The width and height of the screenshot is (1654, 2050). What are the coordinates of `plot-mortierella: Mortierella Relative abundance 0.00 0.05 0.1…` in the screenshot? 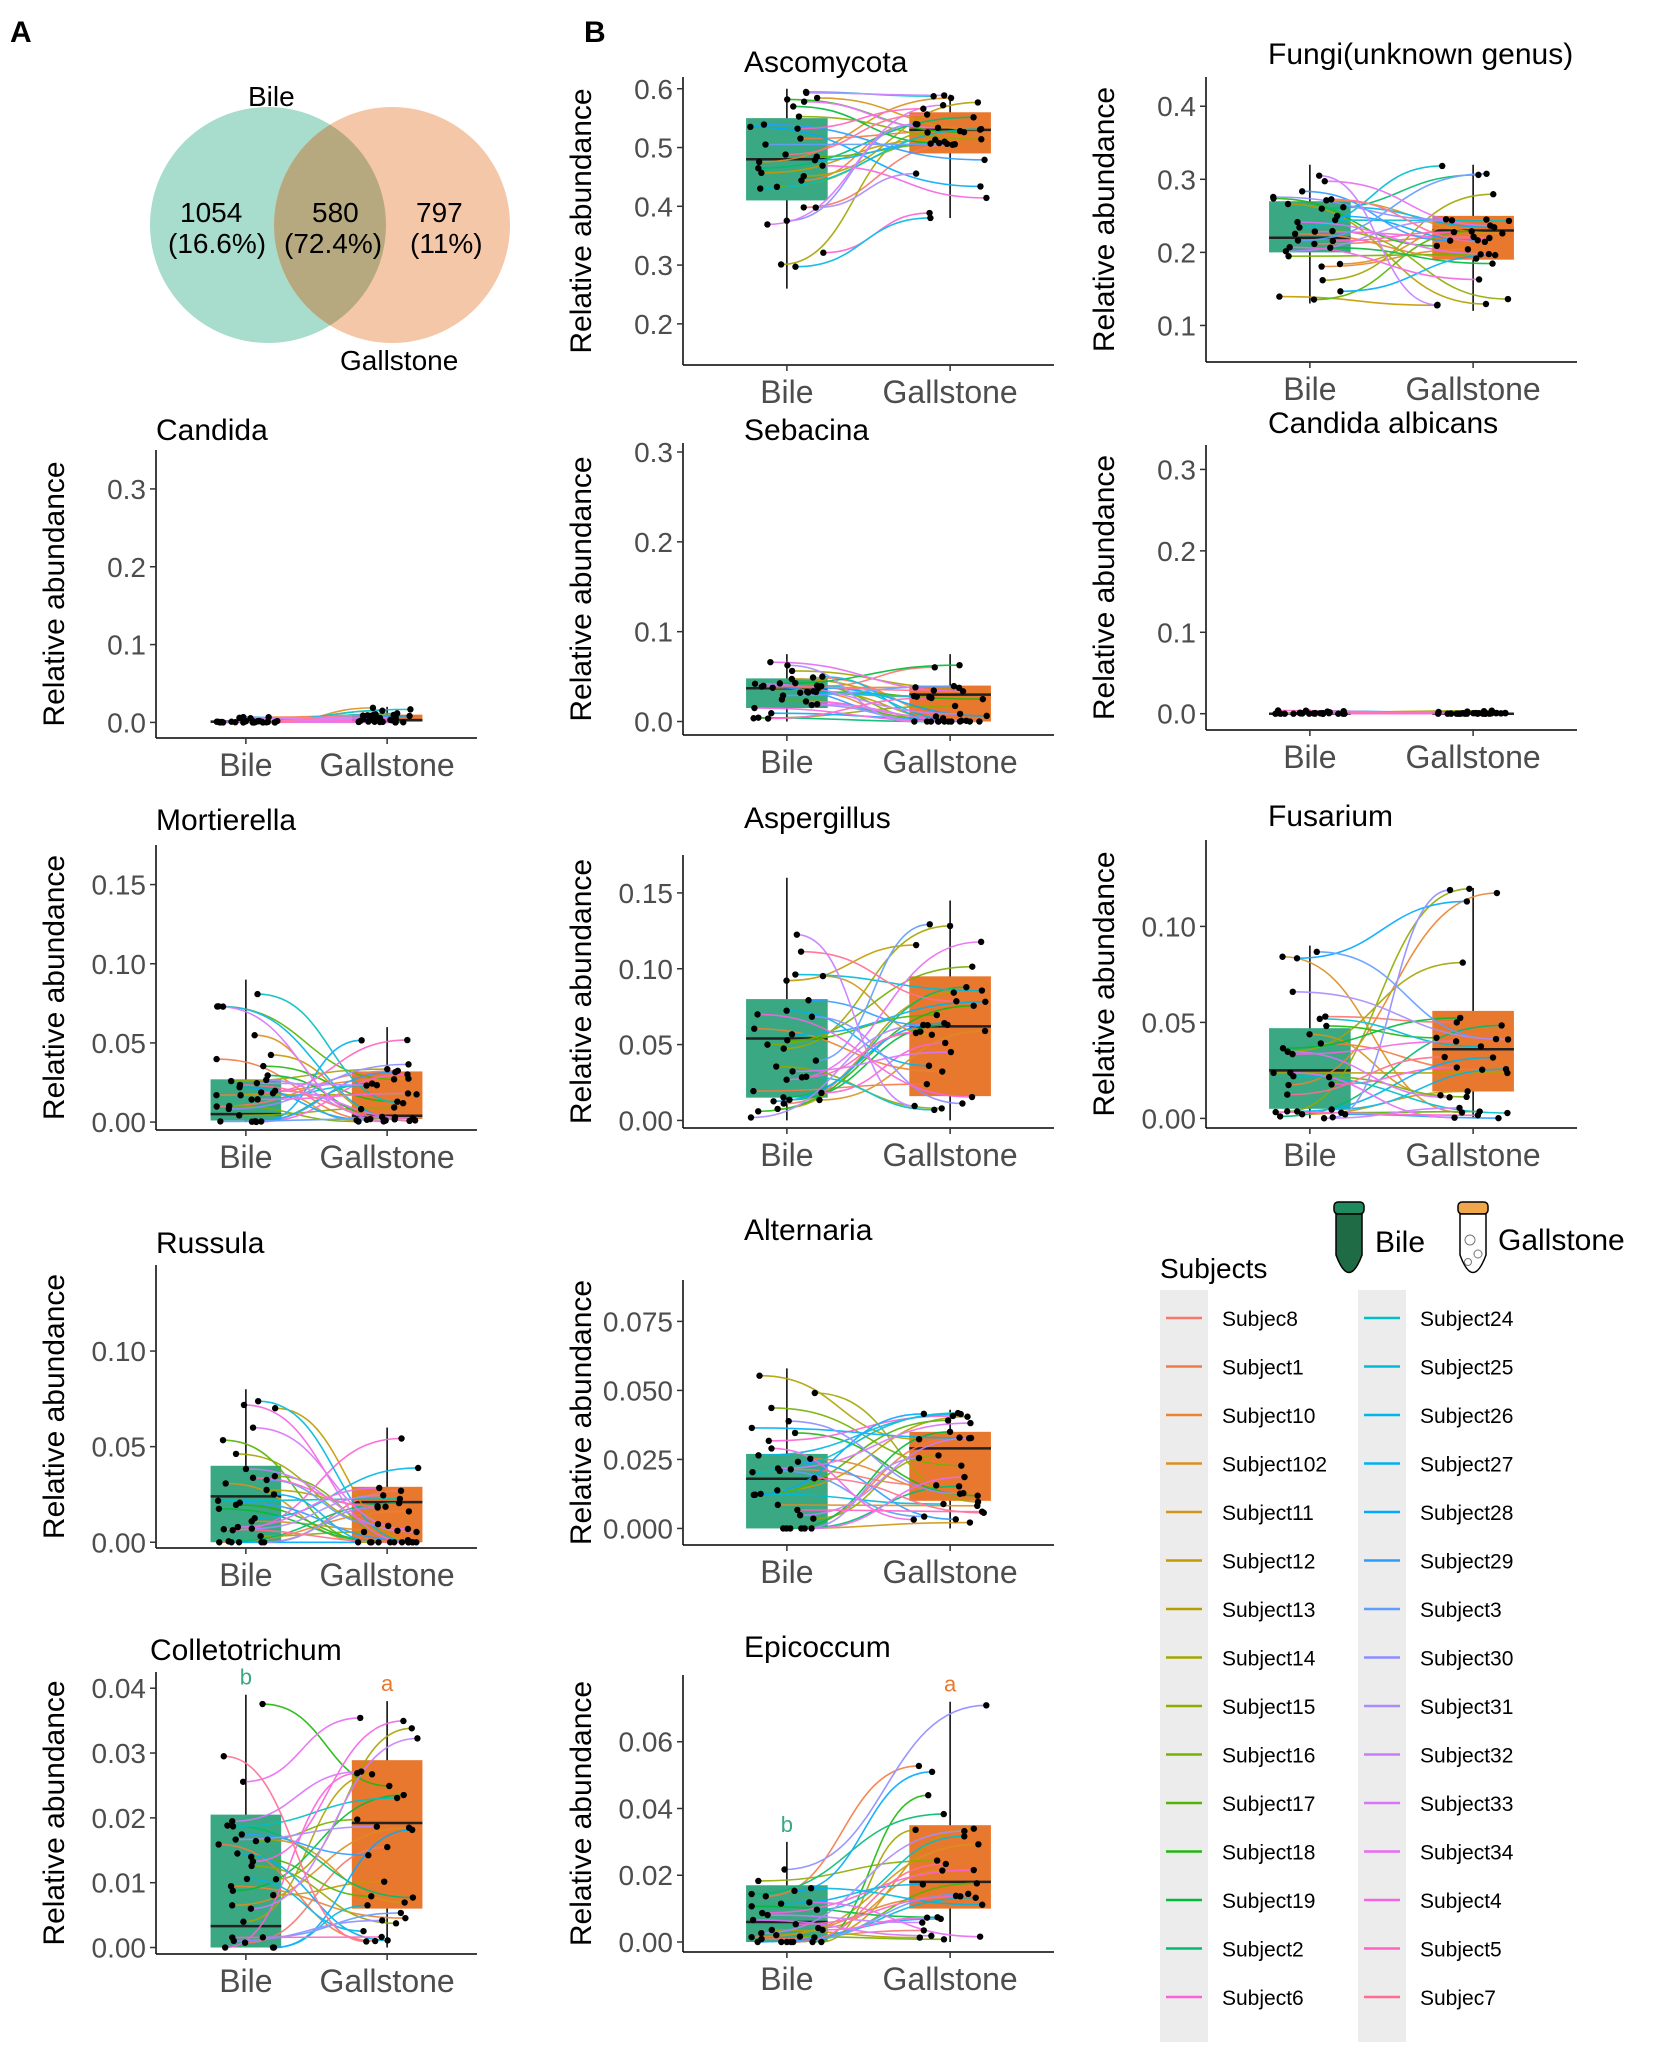 It's located at (257, 989).